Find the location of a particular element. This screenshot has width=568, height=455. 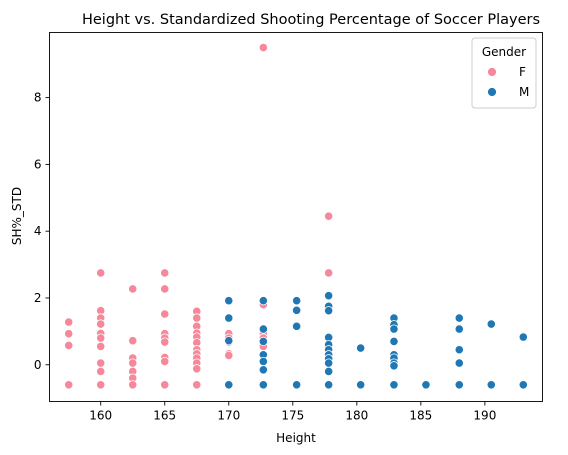

y-tick-label-6: 6 is located at coordinates (38, 164).